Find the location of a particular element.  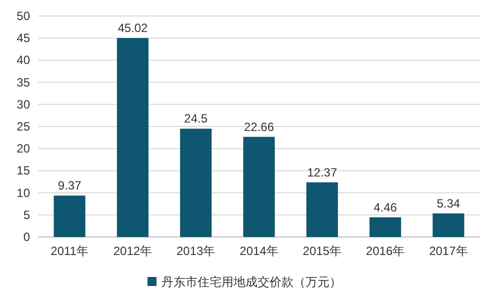

data-label: 24.5 is located at coordinates (196, 119).